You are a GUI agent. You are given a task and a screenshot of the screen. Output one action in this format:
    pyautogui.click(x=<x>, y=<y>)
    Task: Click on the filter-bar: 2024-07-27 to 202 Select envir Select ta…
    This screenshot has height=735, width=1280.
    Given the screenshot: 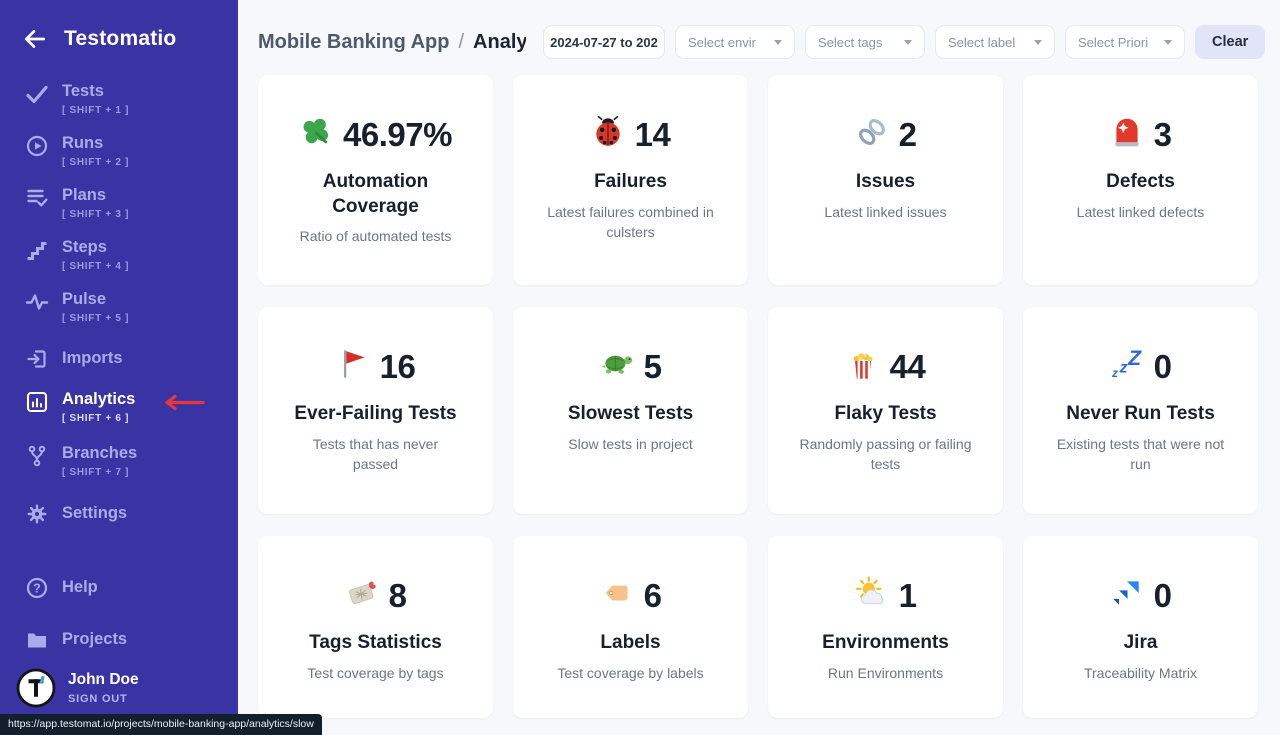 What is the action you would take?
    pyautogui.click(x=904, y=42)
    